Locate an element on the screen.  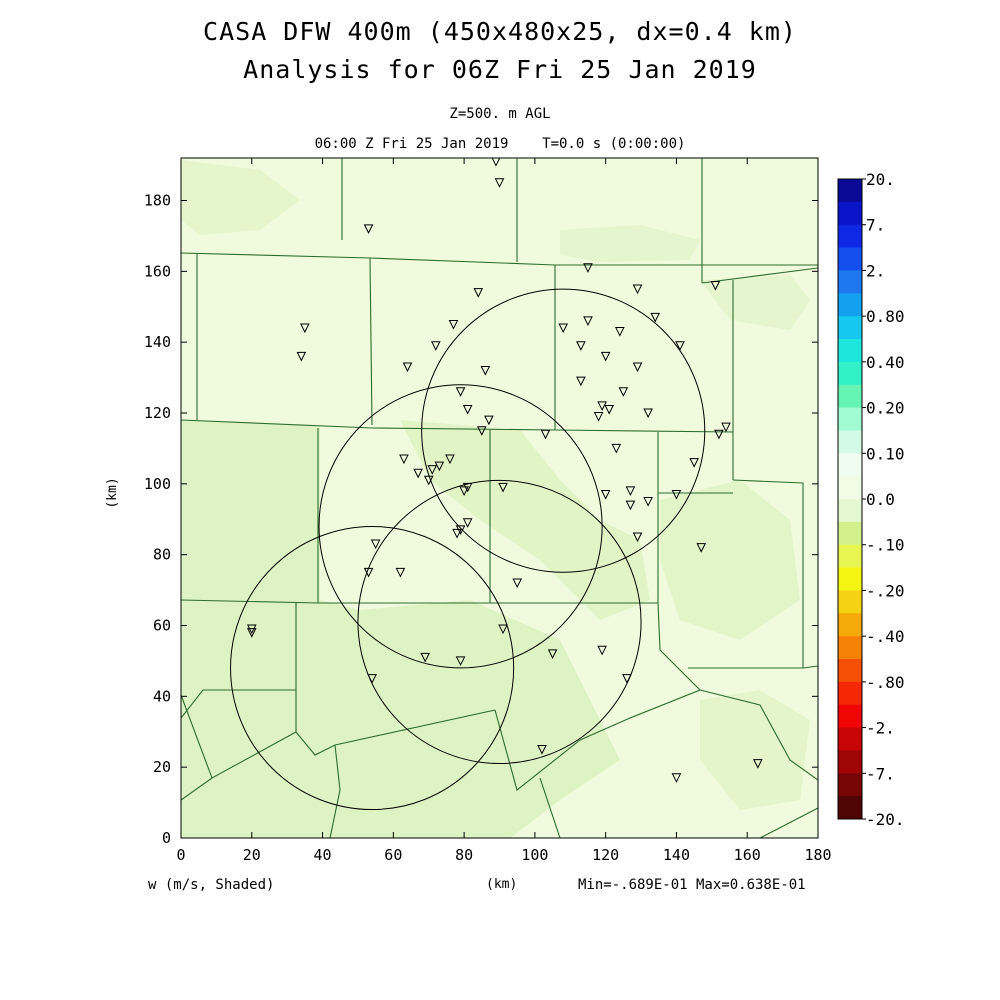
y-tick-label: 160 is located at coordinates (157, 271).